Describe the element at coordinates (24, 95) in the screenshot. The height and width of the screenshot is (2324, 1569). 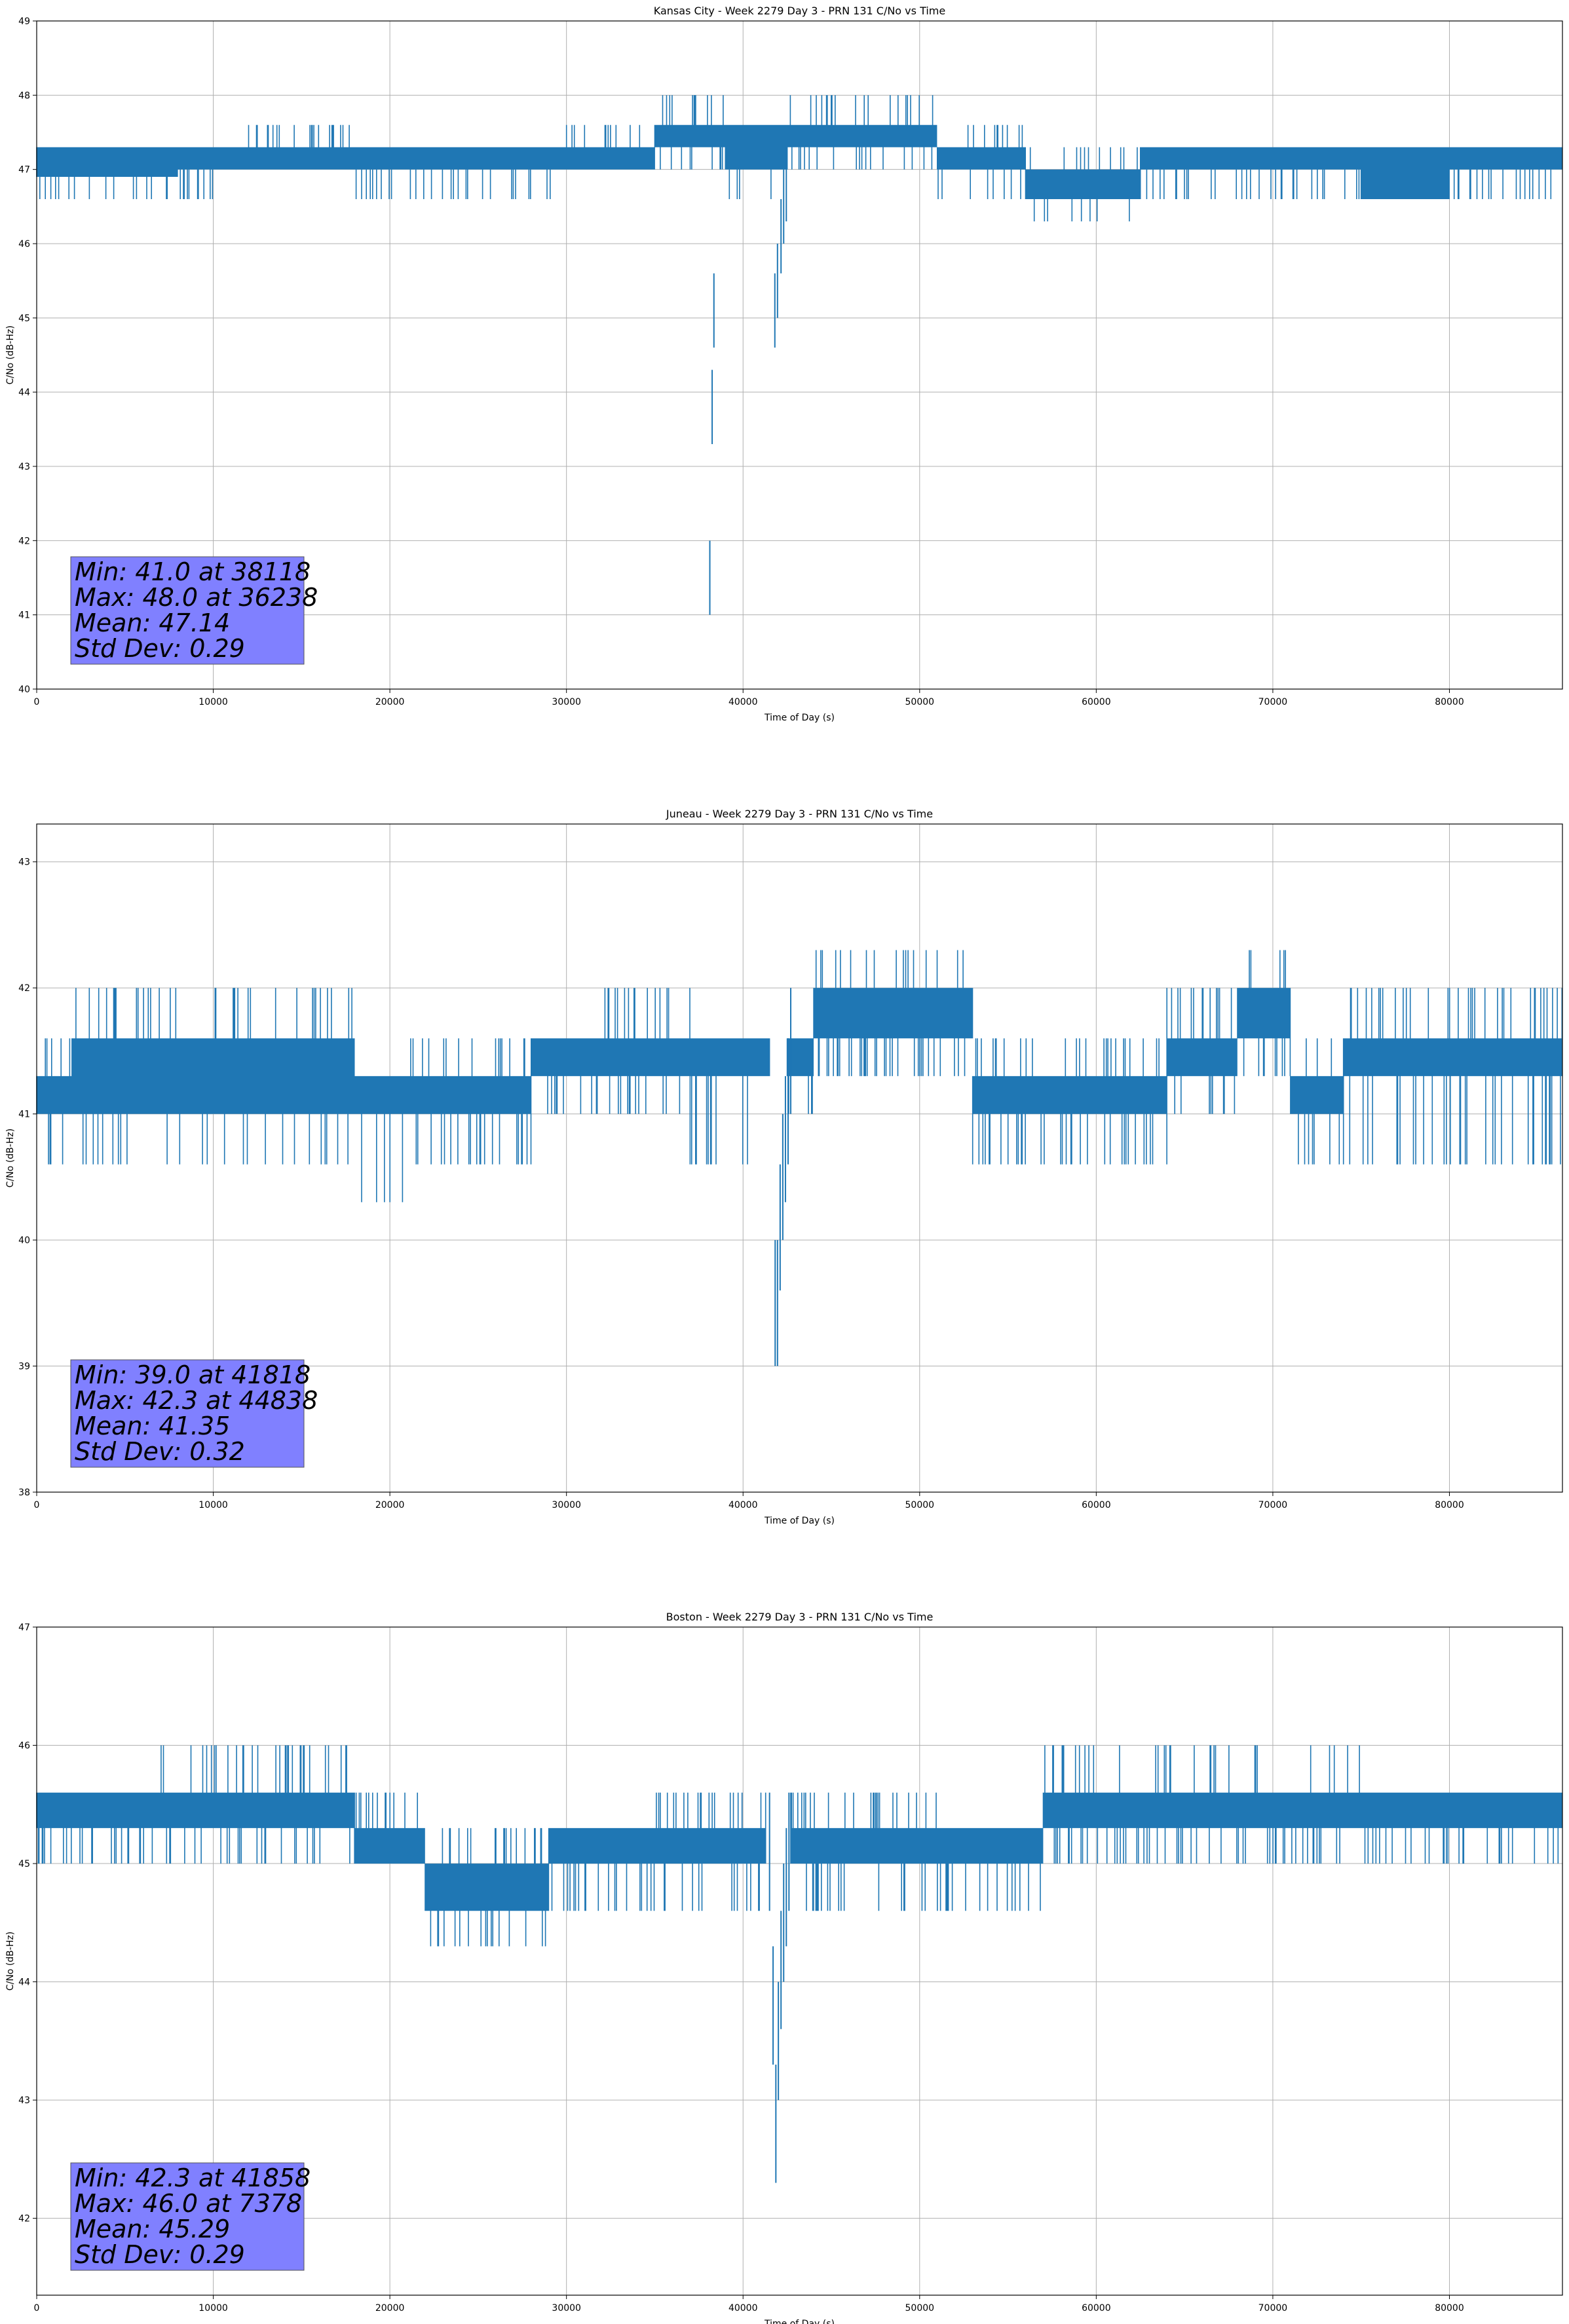
I see `y-tick-label: 48` at that location.